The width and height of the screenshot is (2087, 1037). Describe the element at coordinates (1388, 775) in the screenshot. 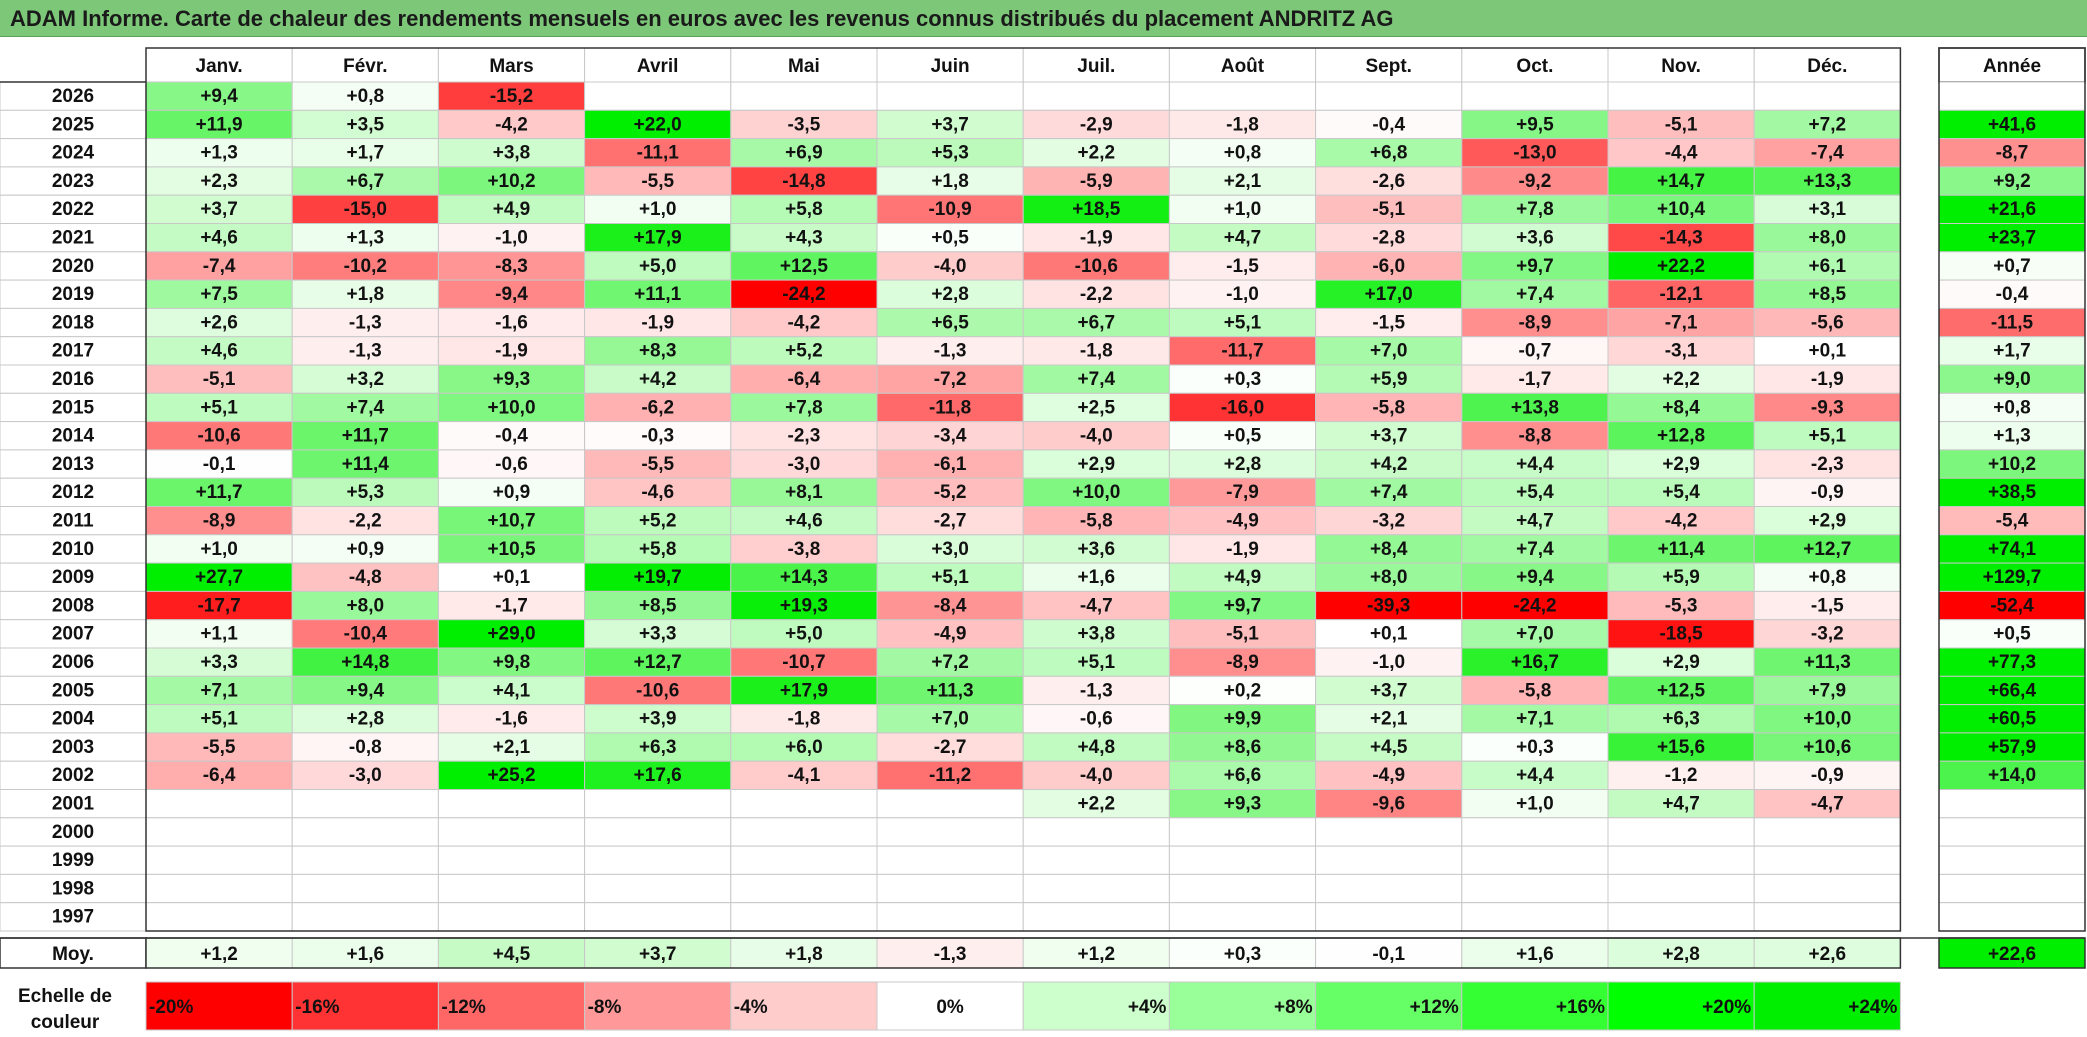

I see `cell-value: -4,9` at that location.